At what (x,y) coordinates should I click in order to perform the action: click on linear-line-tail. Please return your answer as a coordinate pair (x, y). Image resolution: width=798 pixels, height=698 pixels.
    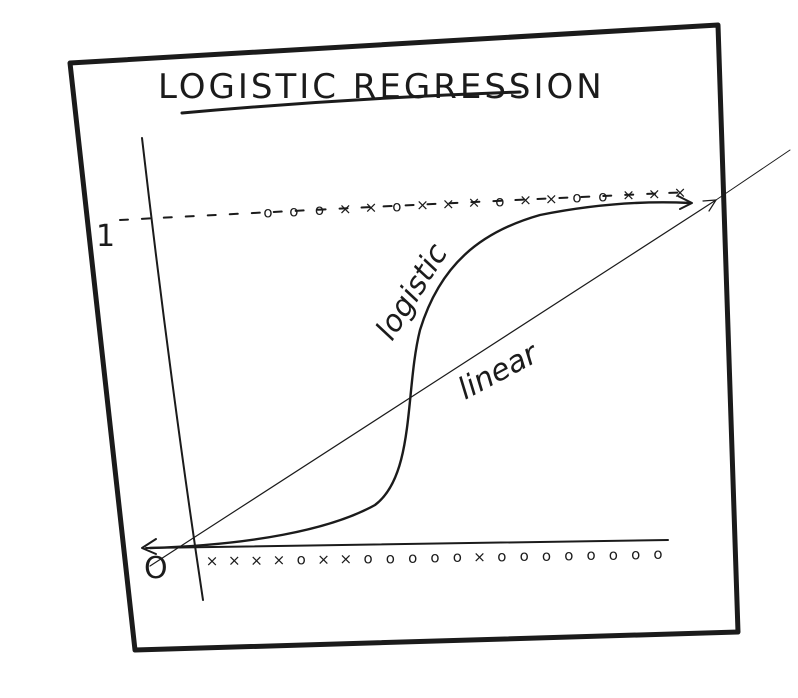
    Looking at the image, I should click on (753, 175).